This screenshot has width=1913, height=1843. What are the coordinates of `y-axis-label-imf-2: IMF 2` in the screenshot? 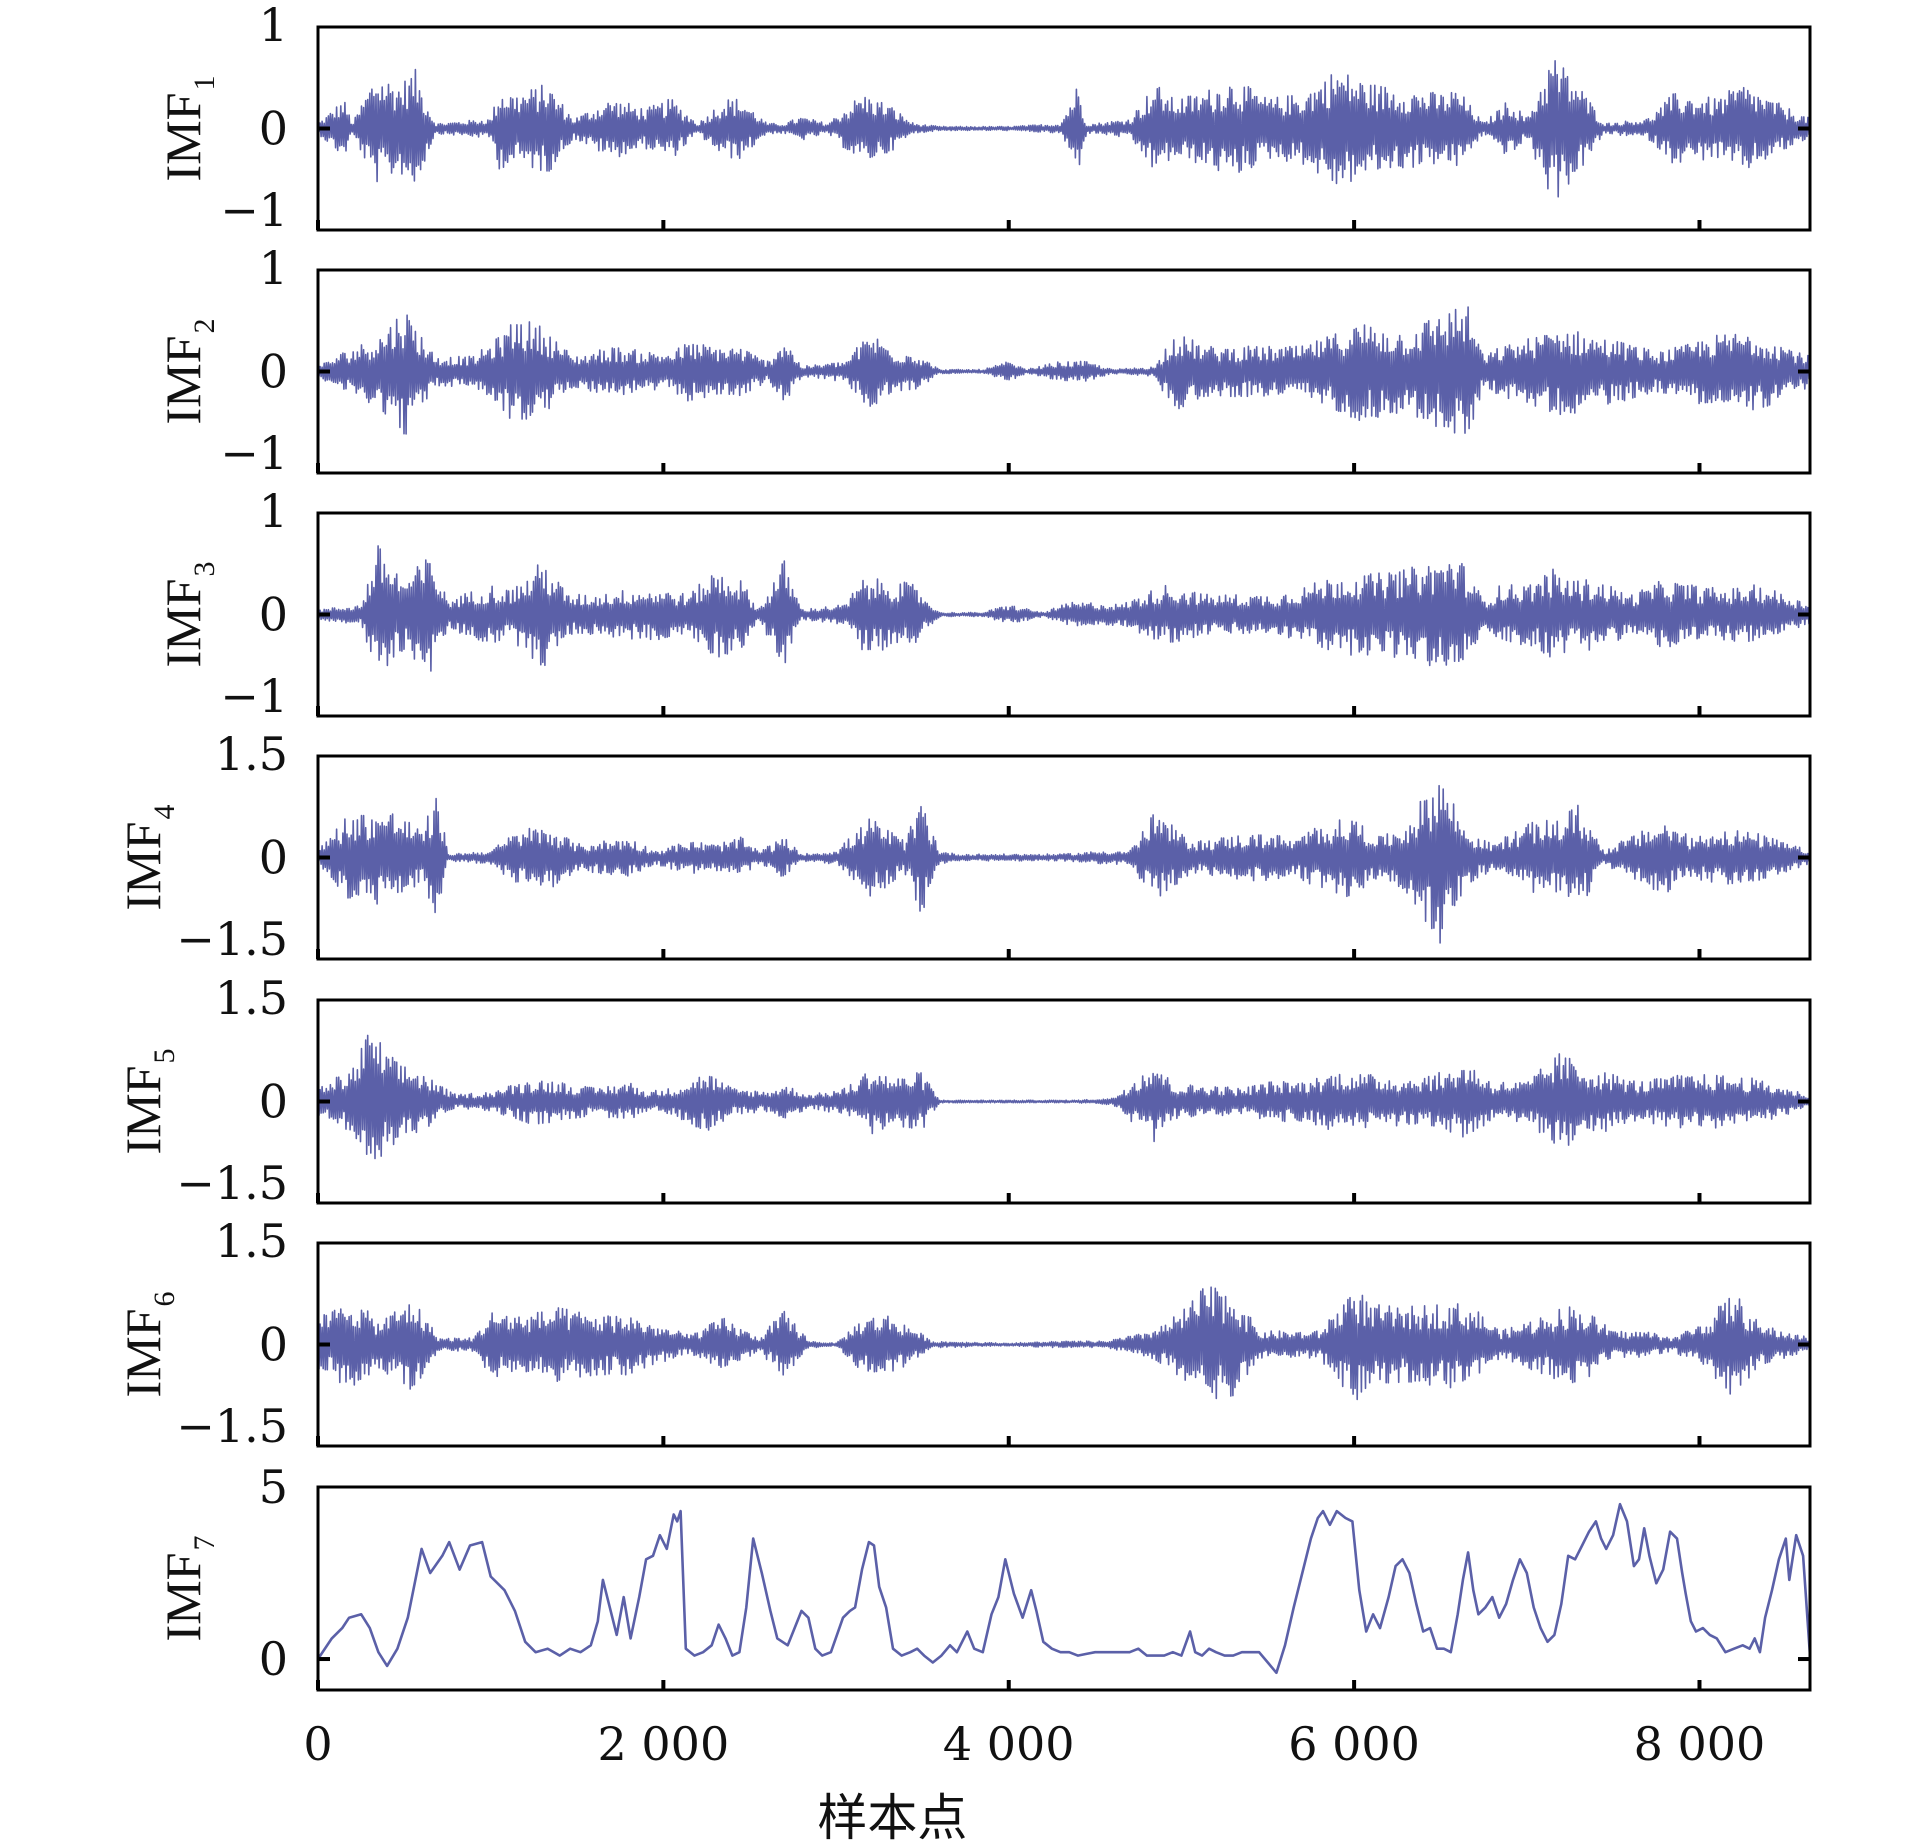 It's located at (188, 372).